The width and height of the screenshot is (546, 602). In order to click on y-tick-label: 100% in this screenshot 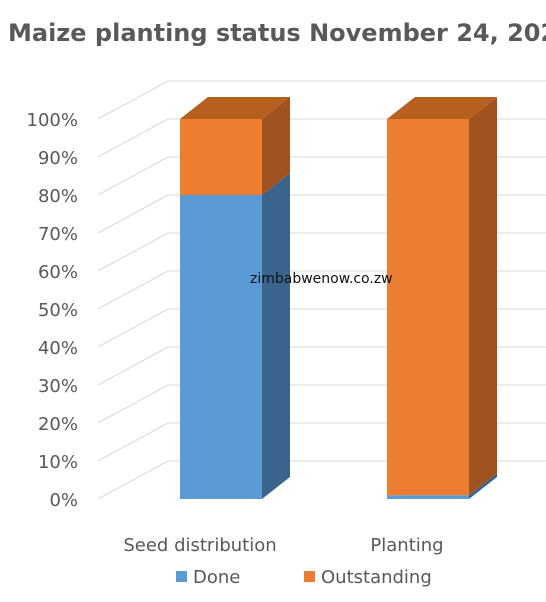, I will do `click(52, 120)`.